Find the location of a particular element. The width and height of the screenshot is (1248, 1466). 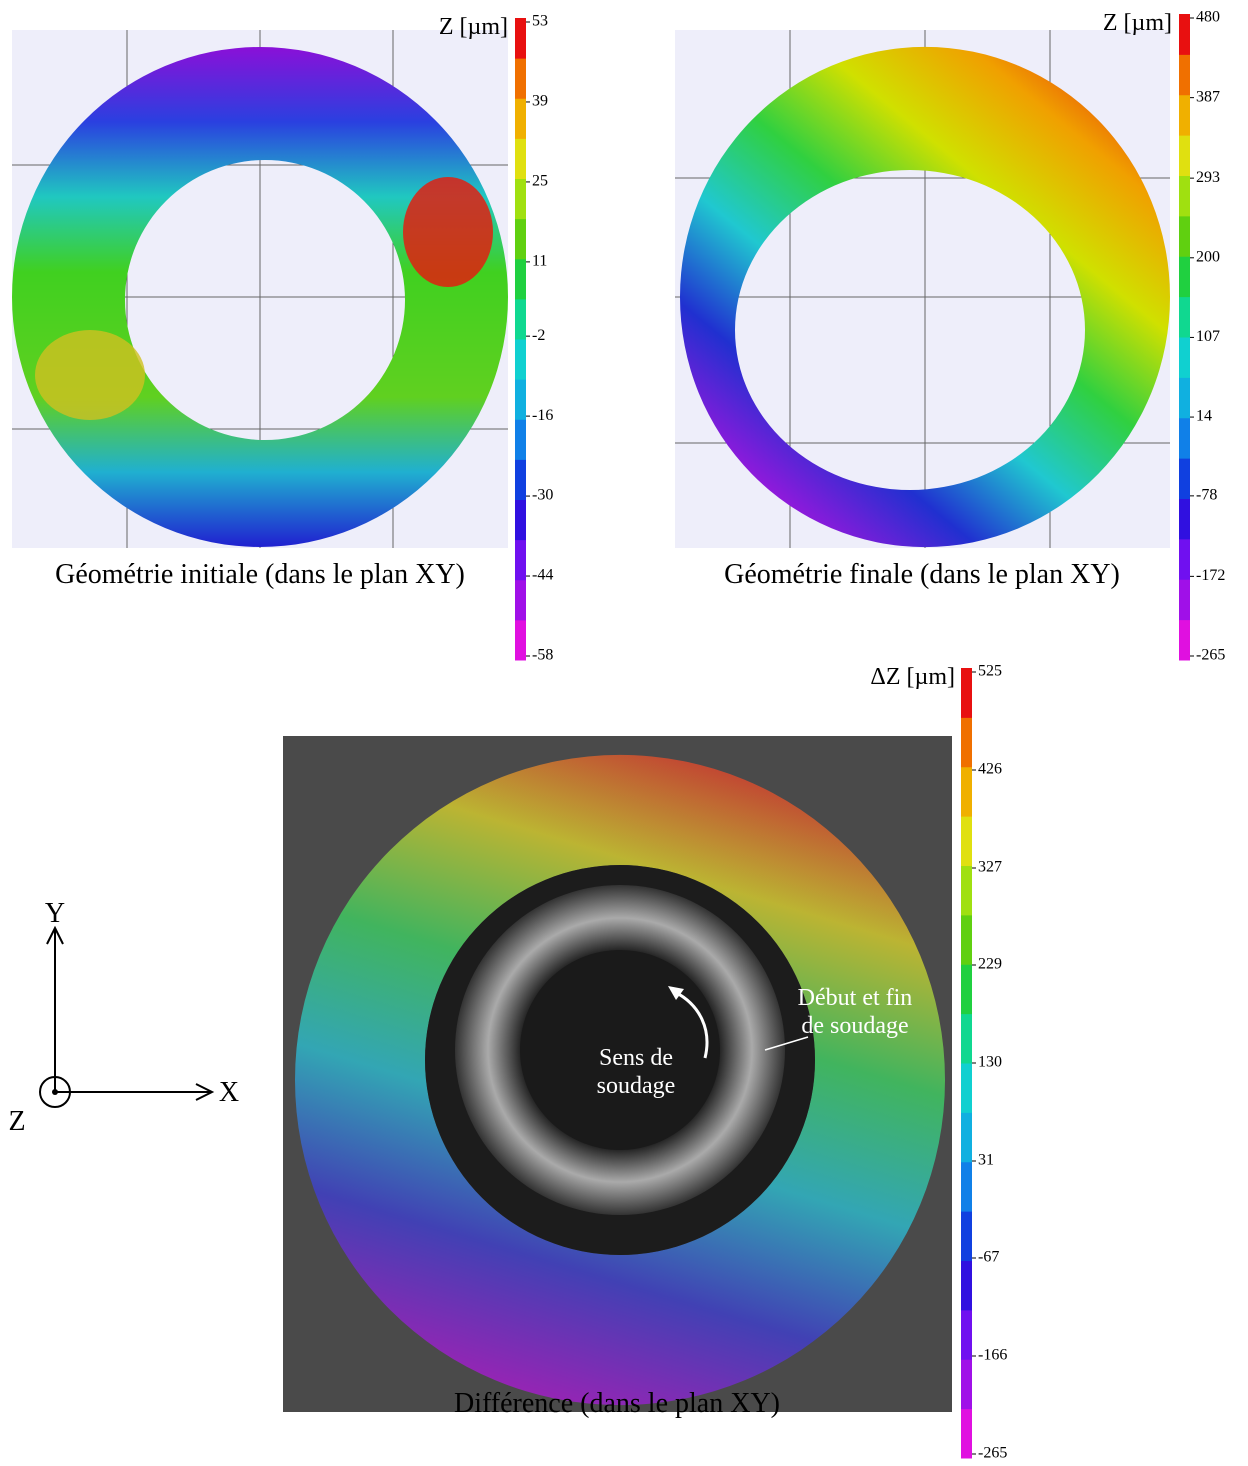

tick-label: 107 is located at coordinates (1208, 336).